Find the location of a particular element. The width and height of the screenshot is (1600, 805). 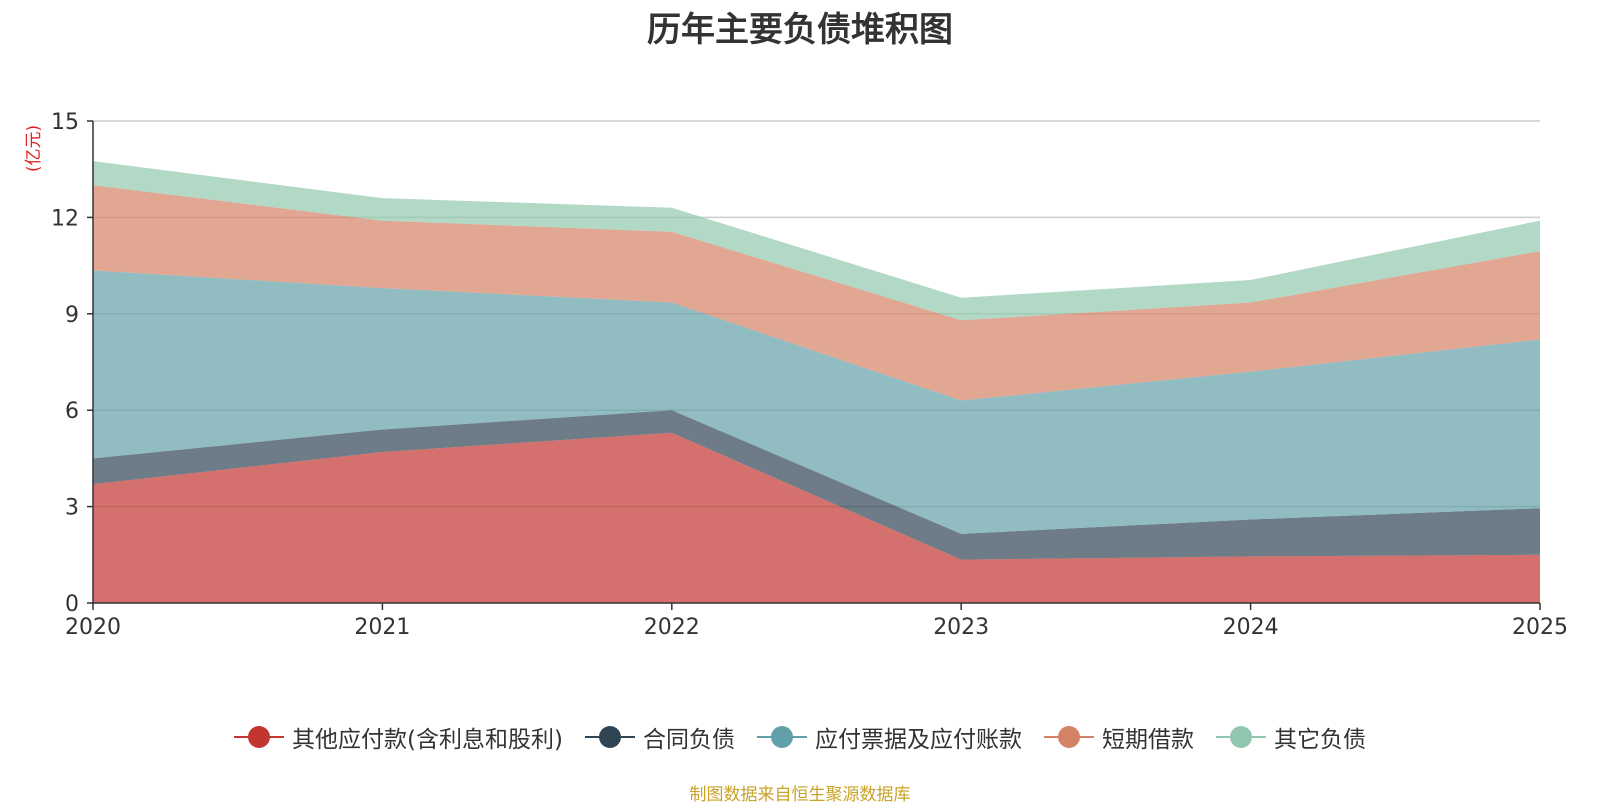

legend-item-4: 短期借款 is located at coordinates (1118, 737).